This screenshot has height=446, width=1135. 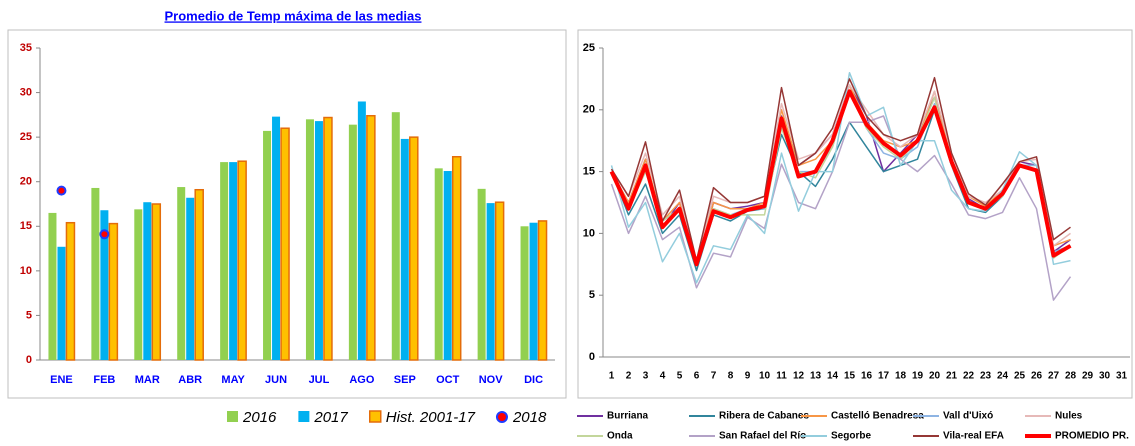 I want to click on x-tick-label: 13, so click(x=816, y=376).